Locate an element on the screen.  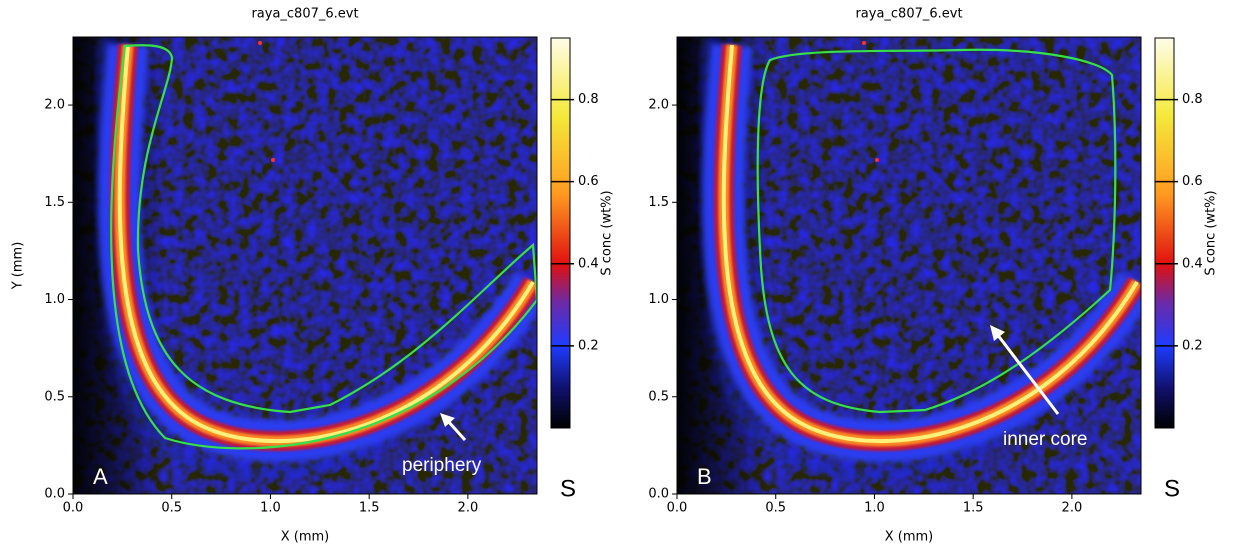
annotation: inner core is located at coordinates (1045, 439).